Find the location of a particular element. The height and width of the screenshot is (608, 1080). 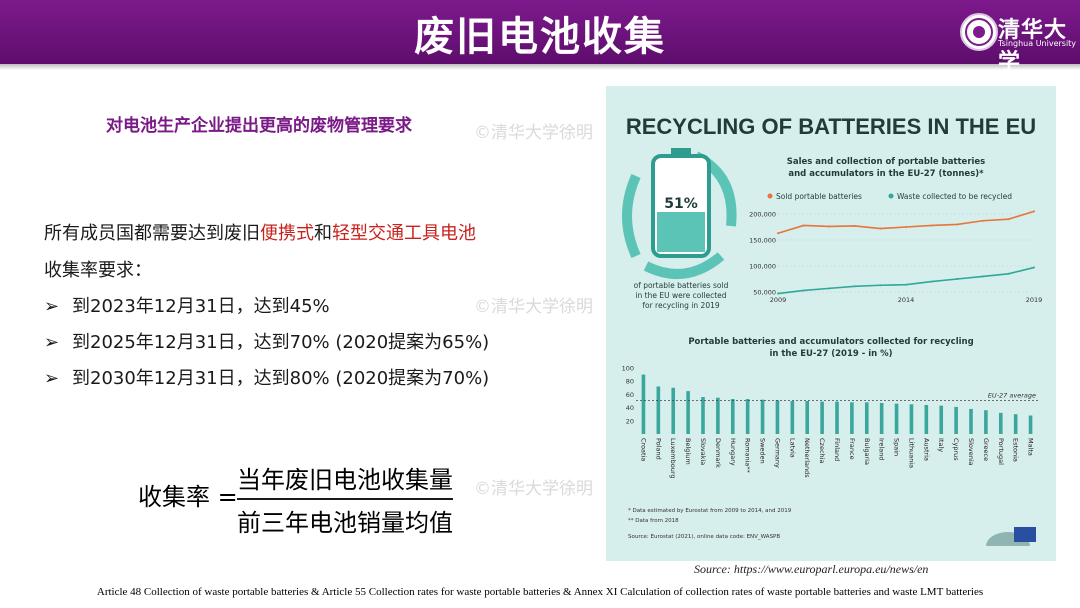

y-tick-label: 100,000 is located at coordinates (762, 267).